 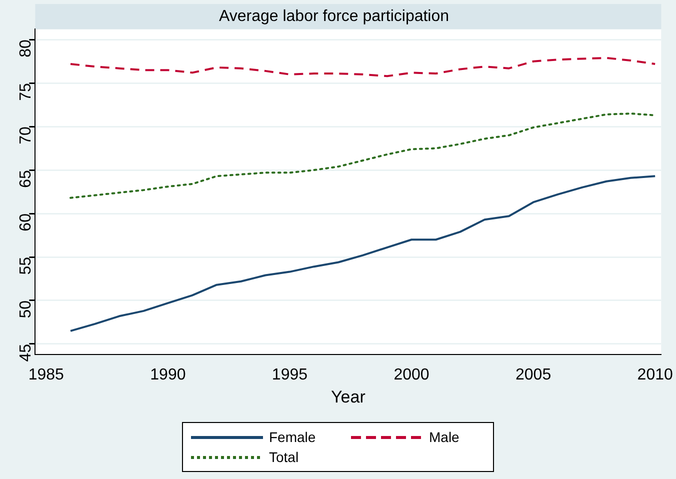 What do you see at coordinates (26, 353) in the screenshot?
I see `y-tick-label: 45` at bounding box center [26, 353].